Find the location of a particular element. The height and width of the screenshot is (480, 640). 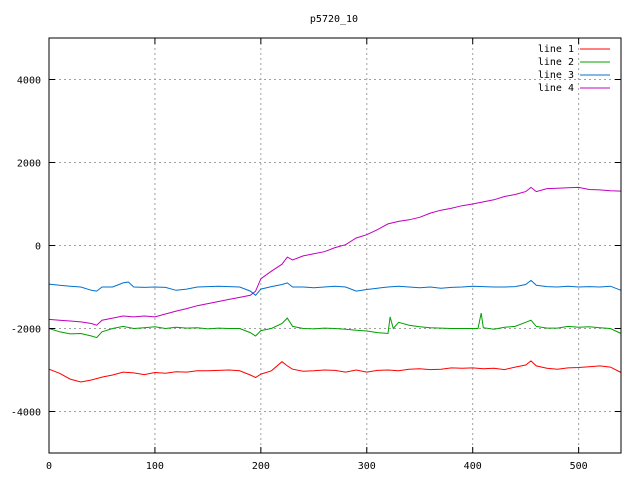

x-tick-label: 300 is located at coordinates (367, 466).